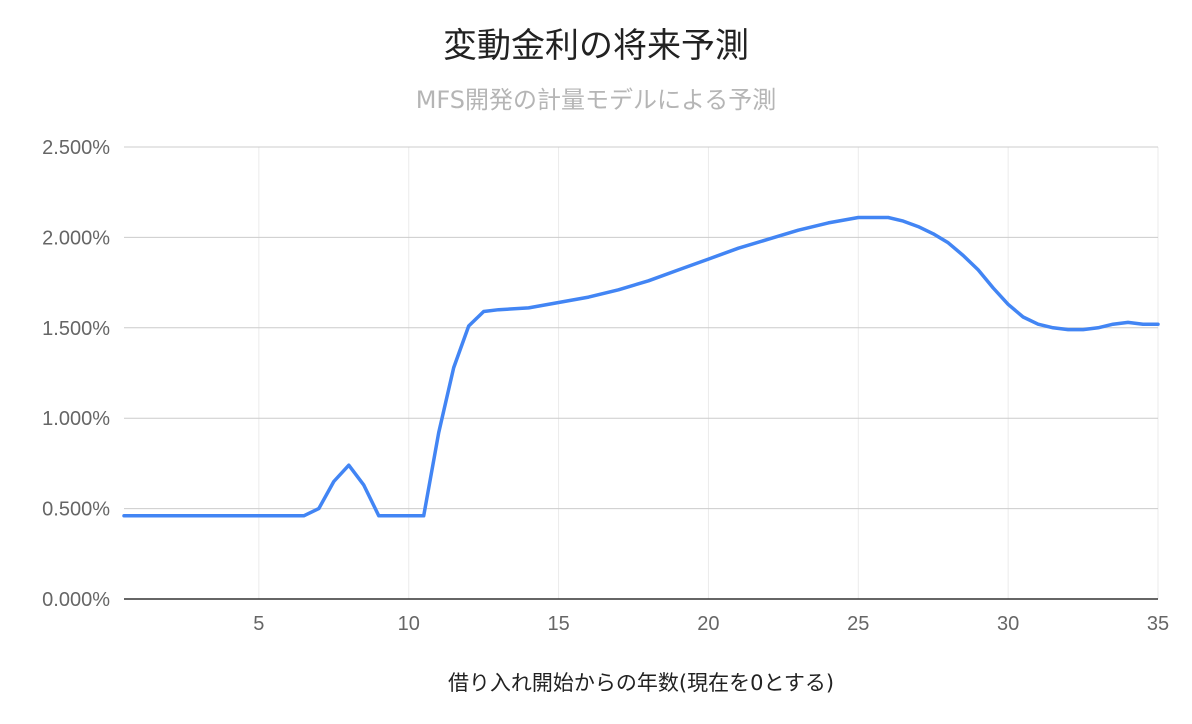 The image size is (1192, 724). I want to click on y-tick-label: 1.000%, so click(76, 419).